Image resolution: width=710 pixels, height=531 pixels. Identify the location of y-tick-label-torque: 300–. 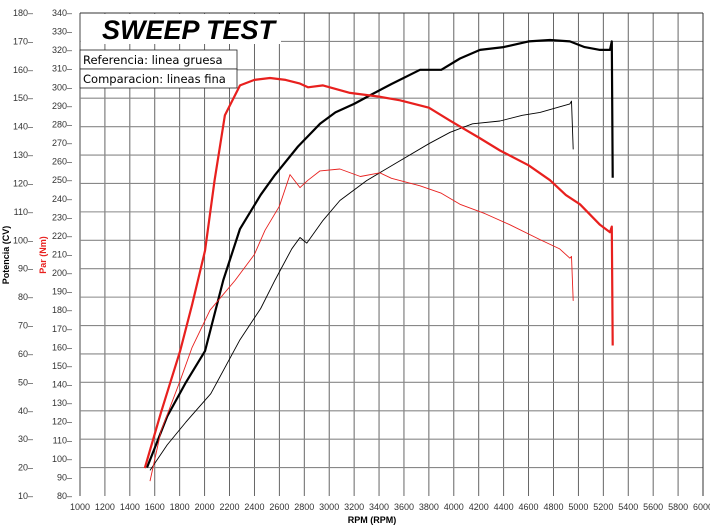
(62, 87).